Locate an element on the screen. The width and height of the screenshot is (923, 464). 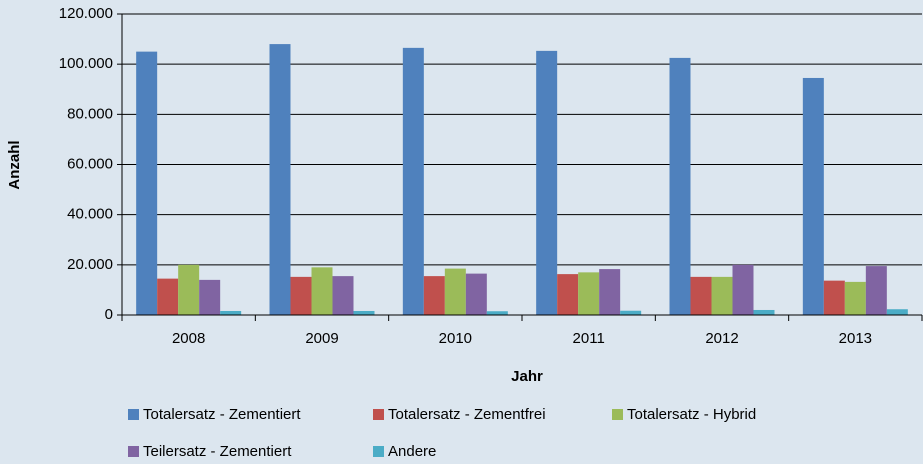
legend-label: Andere is located at coordinates (412, 451).